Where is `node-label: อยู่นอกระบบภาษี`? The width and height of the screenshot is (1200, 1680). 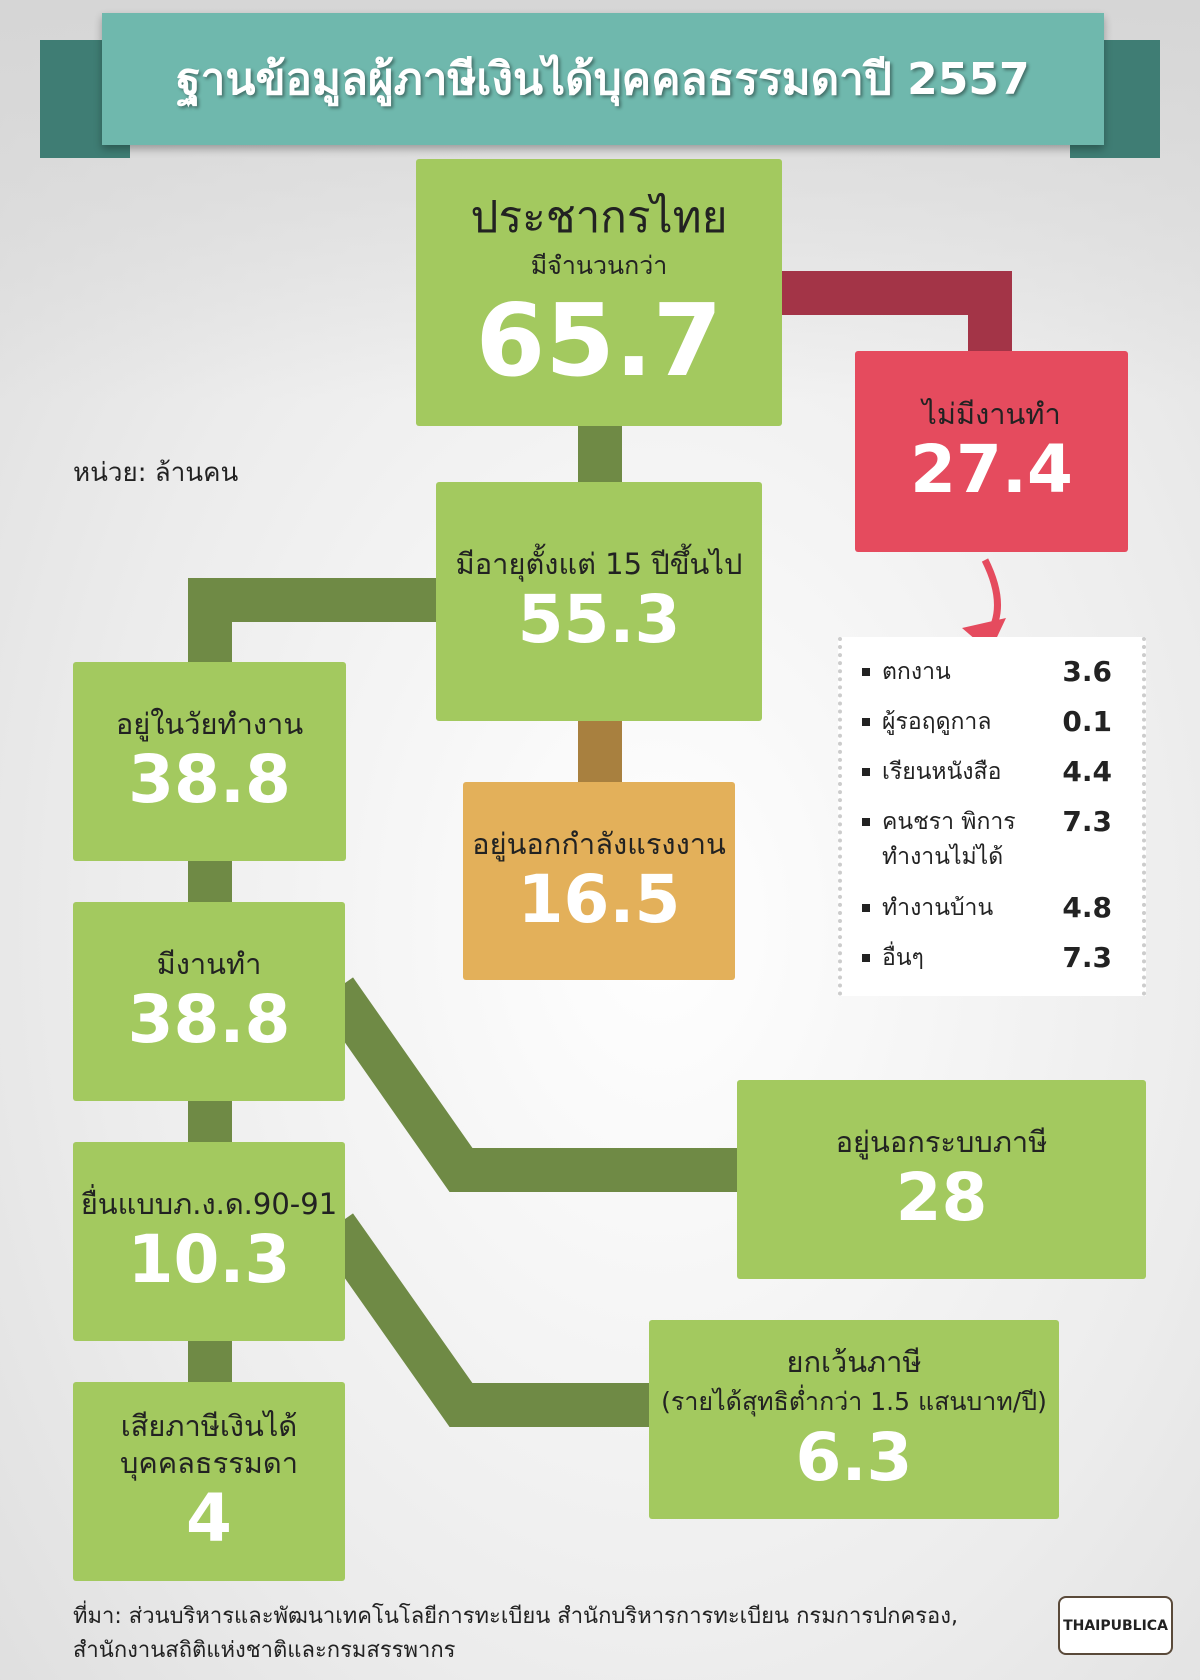 node-label: อยู่นอกระบบภาษี is located at coordinates (941, 1142).